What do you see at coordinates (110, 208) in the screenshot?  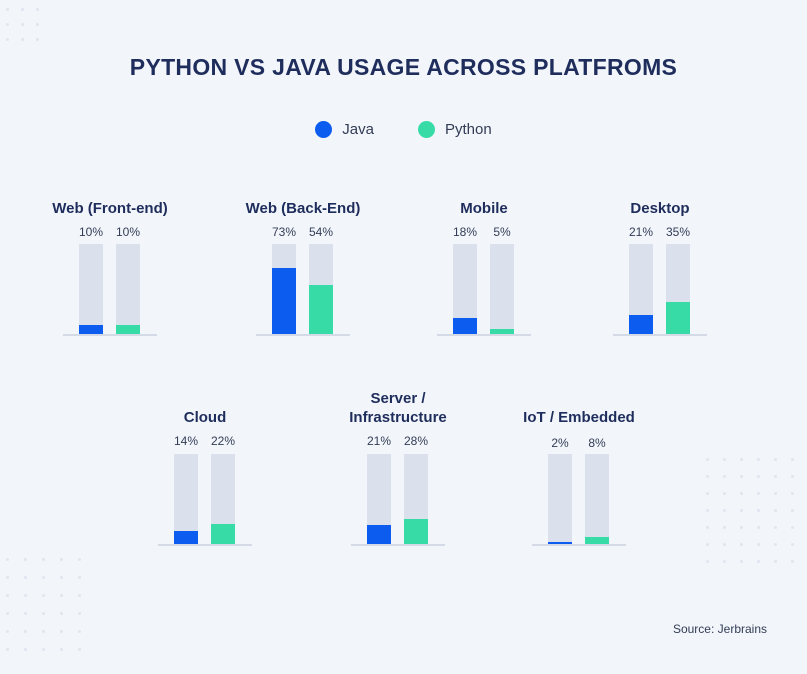 I see `category-label: Web (Front-end)` at bounding box center [110, 208].